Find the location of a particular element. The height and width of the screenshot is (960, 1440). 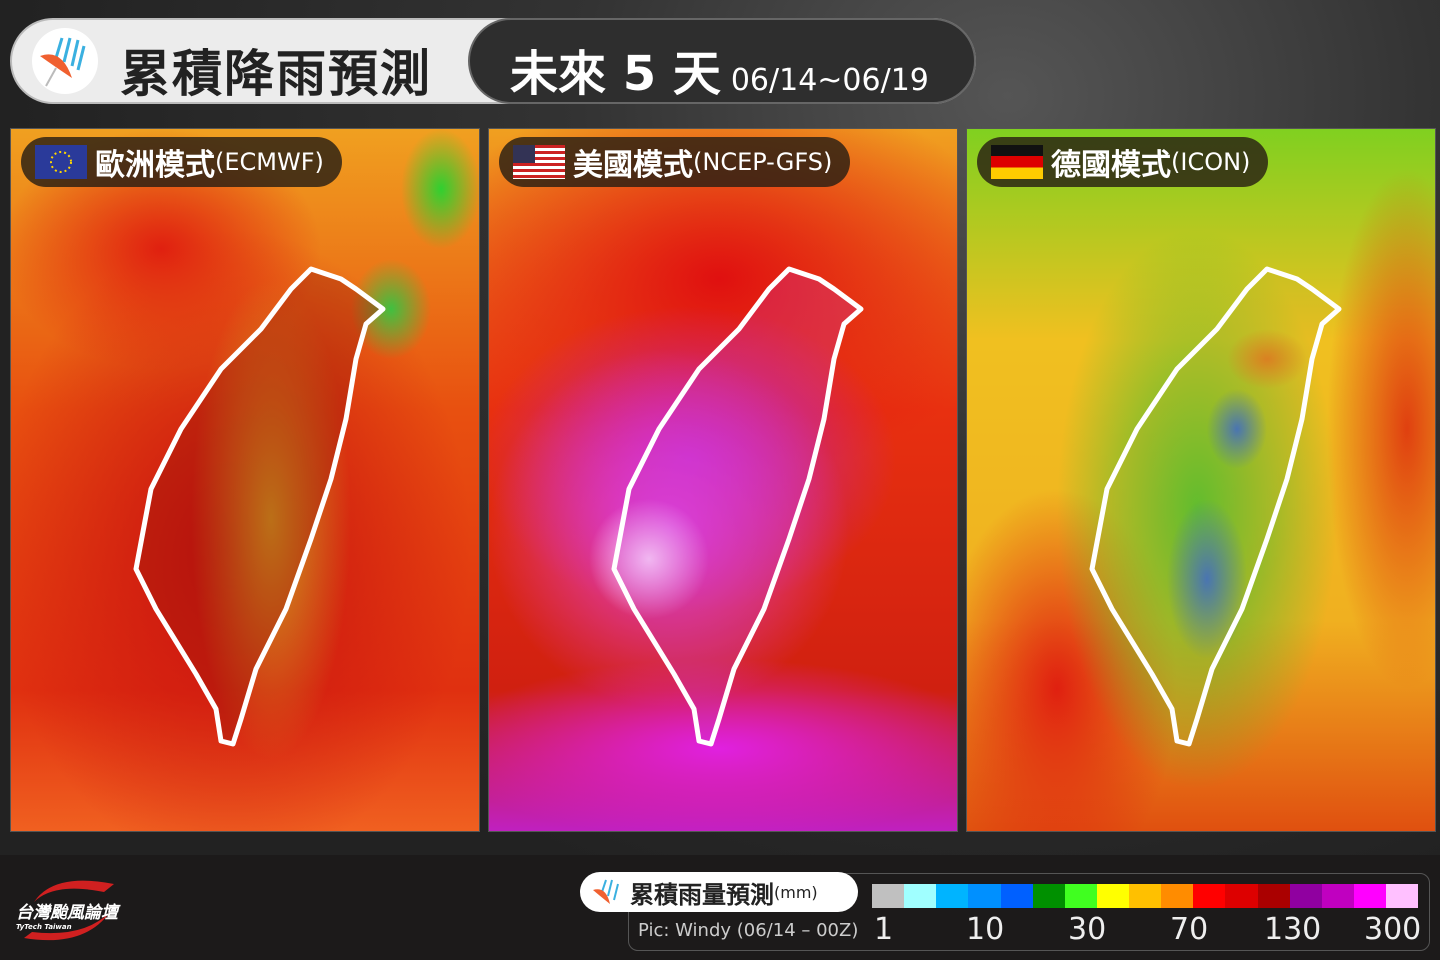

scale-tick: 30 is located at coordinates (1087, 929).